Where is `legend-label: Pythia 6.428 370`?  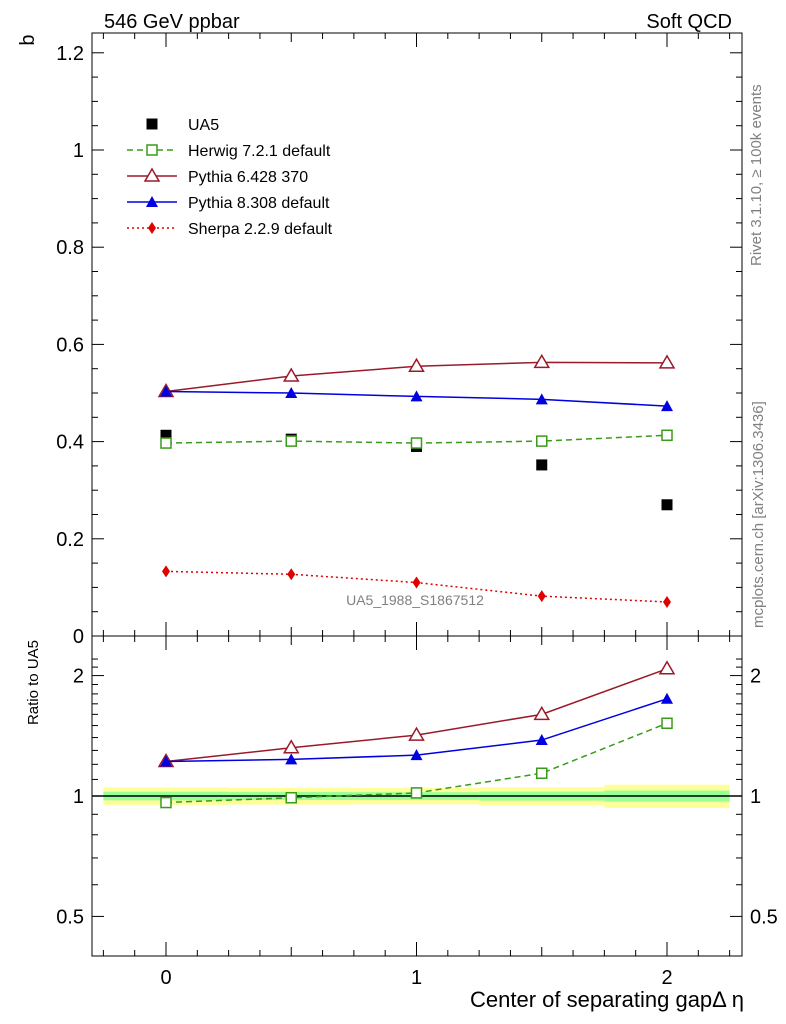 legend-label: Pythia 6.428 370 is located at coordinates (248, 177).